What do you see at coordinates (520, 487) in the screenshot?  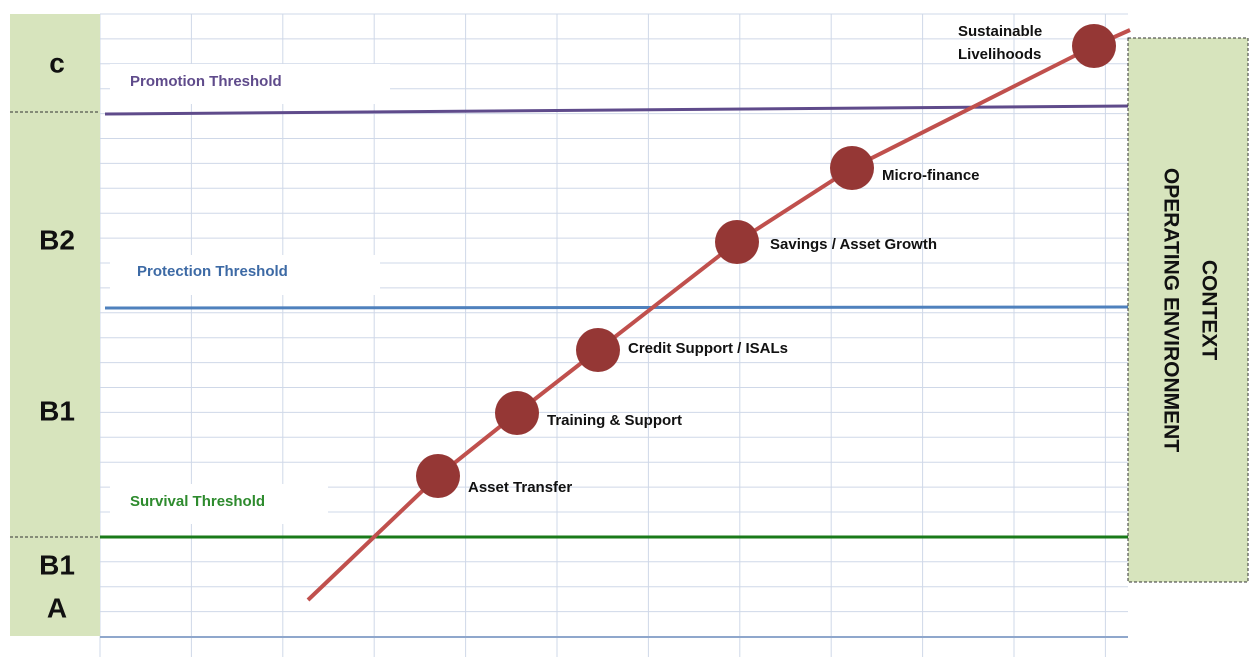 I see `milestone-label: Asset Transfer` at bounding box center [520, 487].